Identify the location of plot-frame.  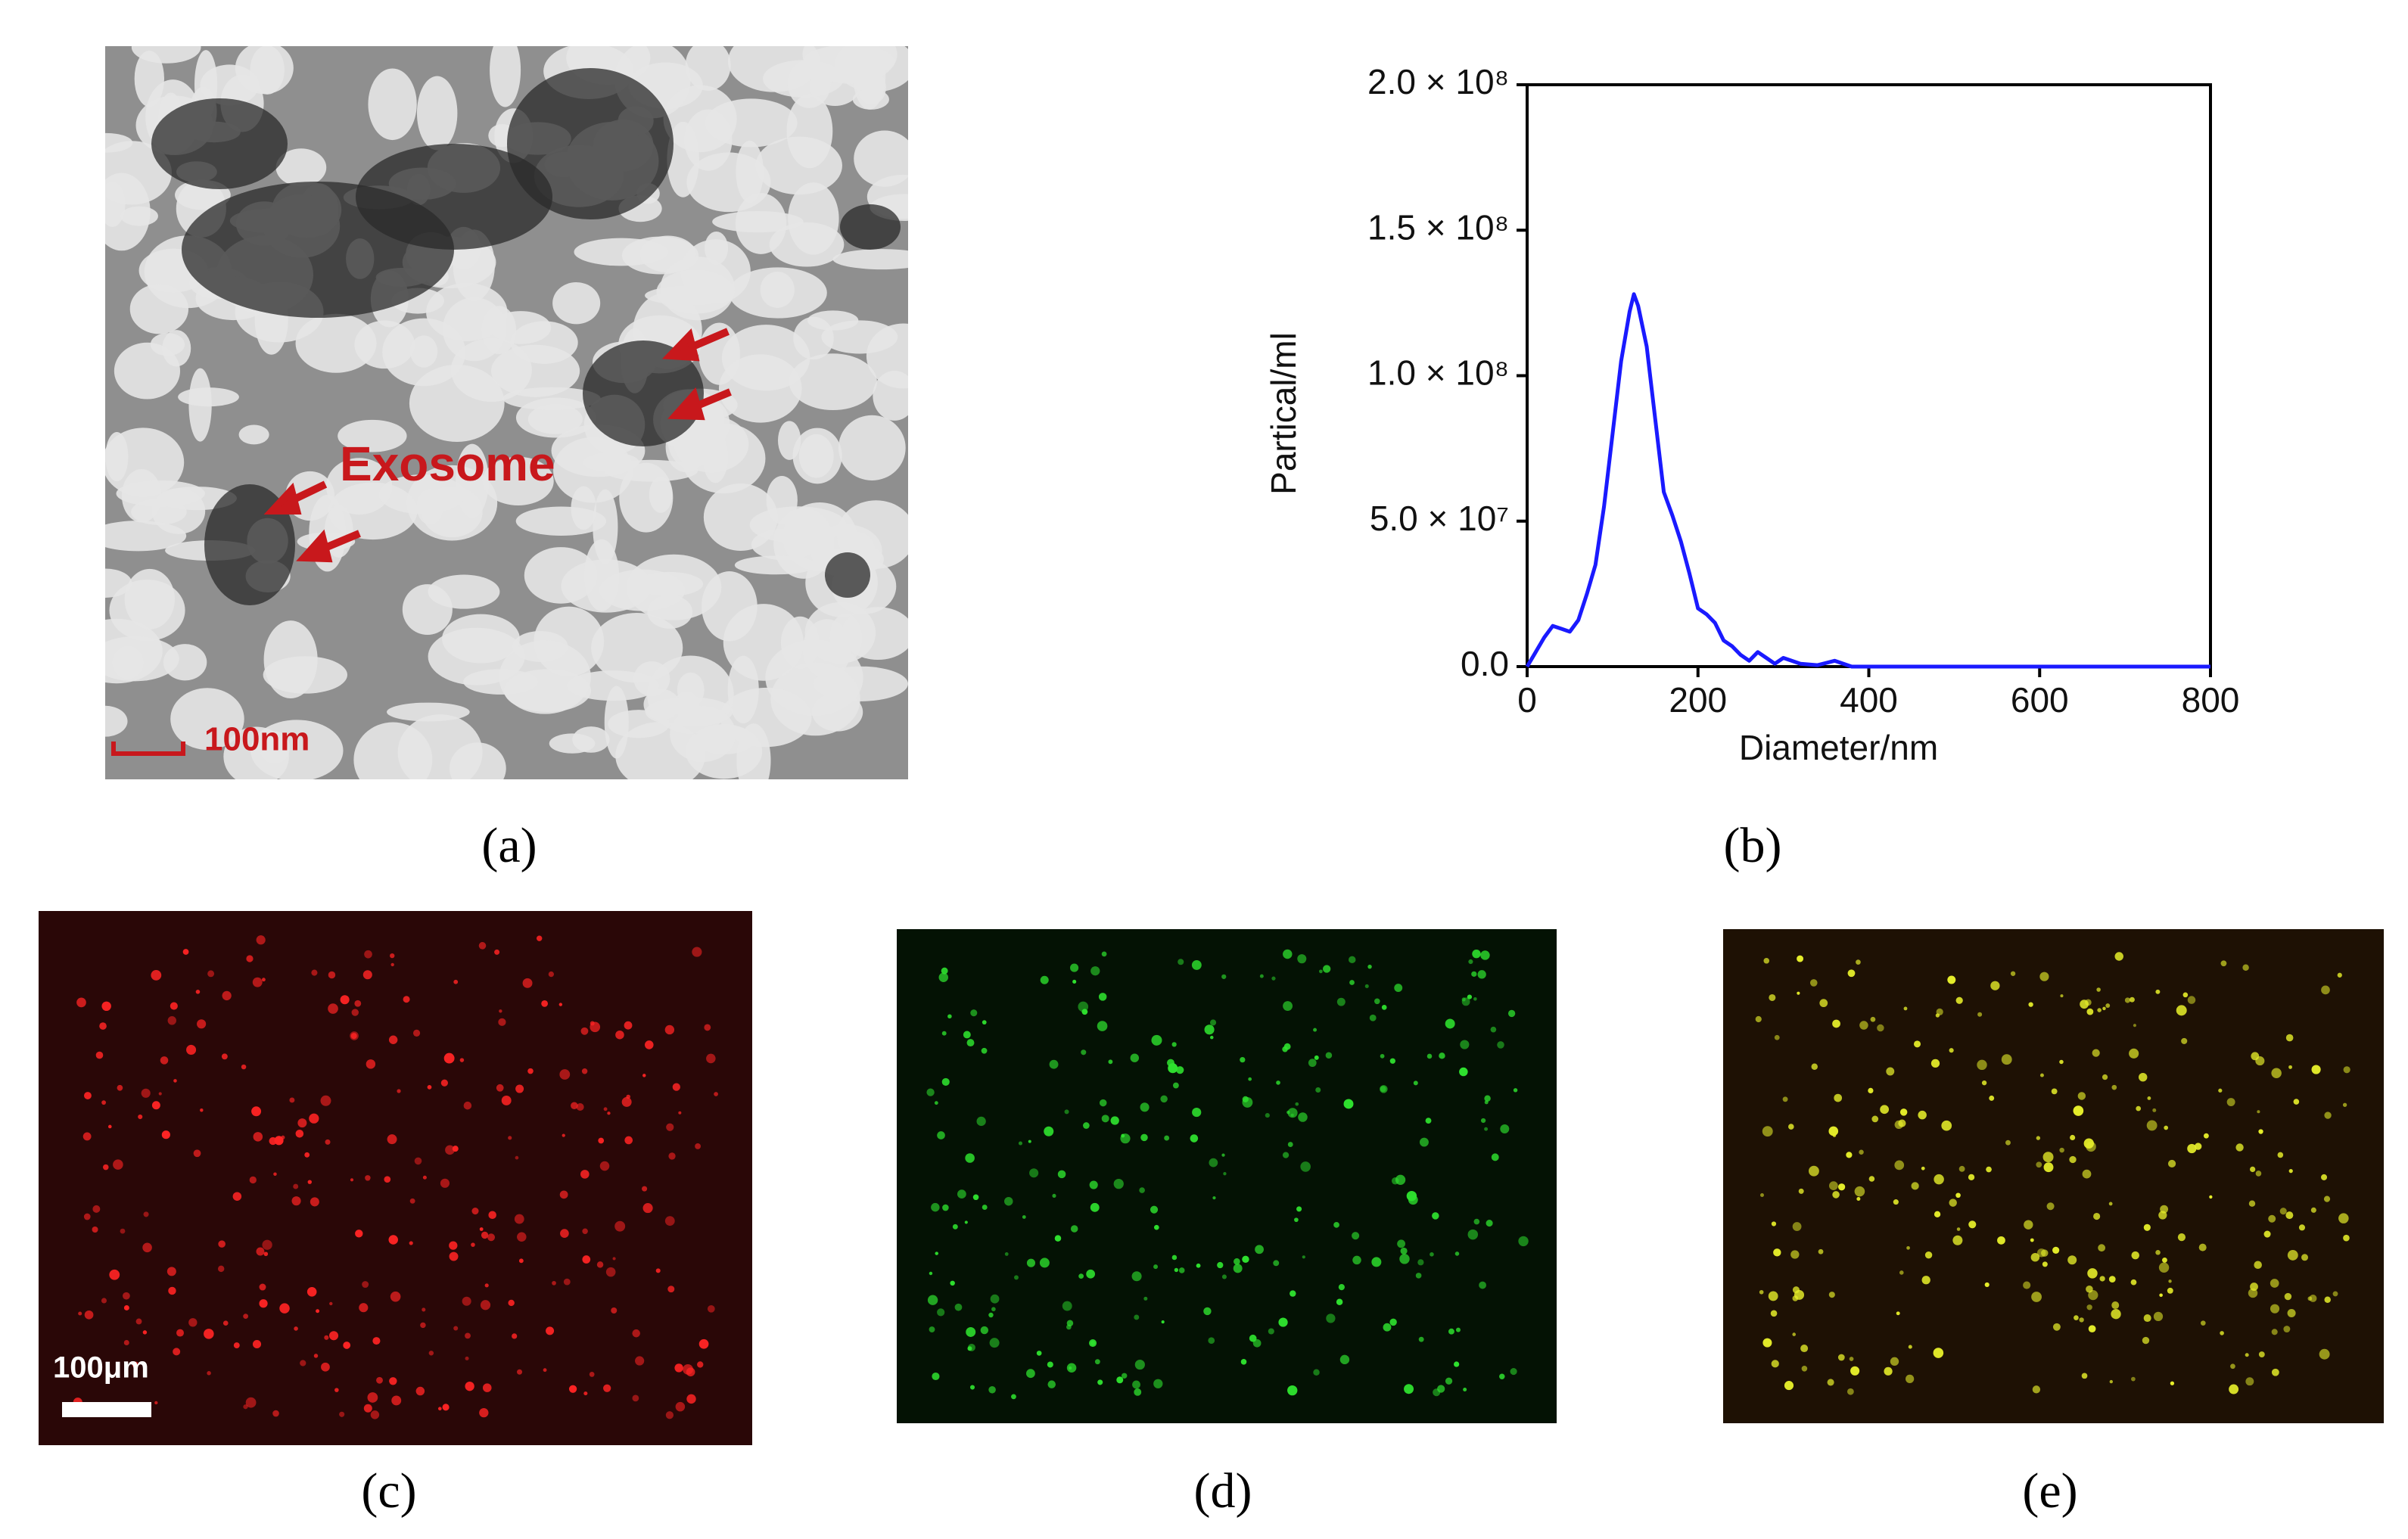
(1869, 375).